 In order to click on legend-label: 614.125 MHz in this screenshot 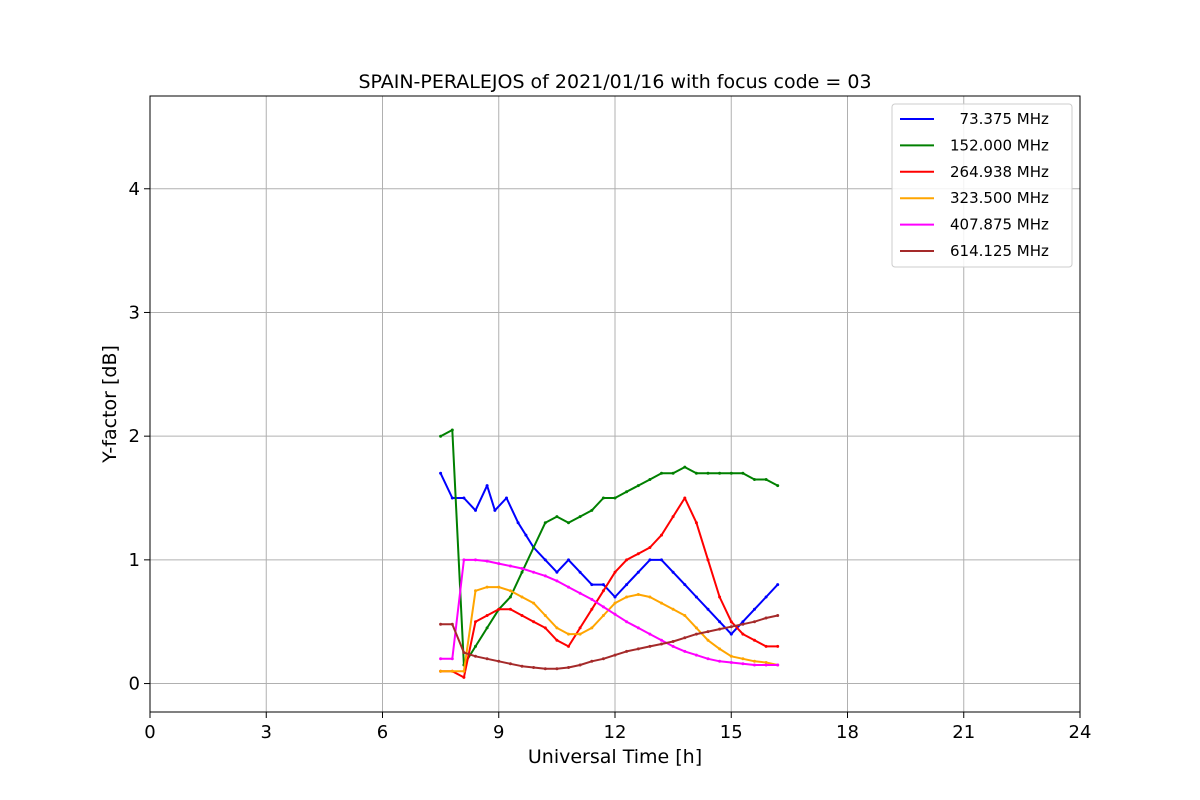, I will do `click(999, 251)`.